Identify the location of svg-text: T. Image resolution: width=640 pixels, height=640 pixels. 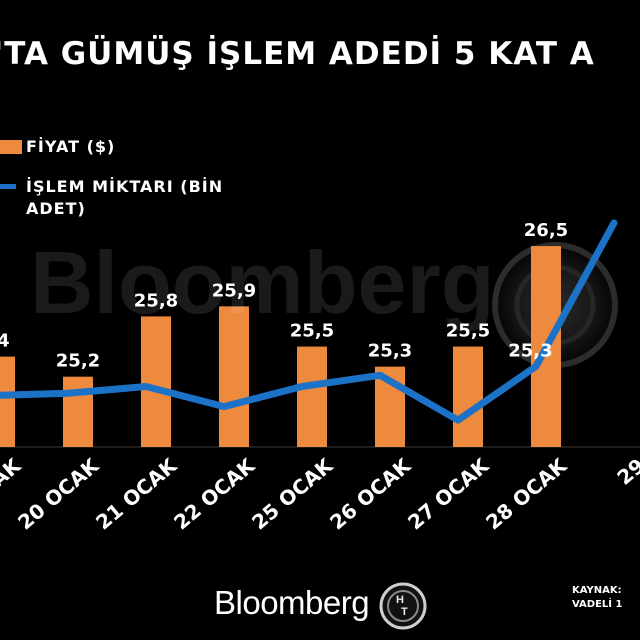
(404, 612).